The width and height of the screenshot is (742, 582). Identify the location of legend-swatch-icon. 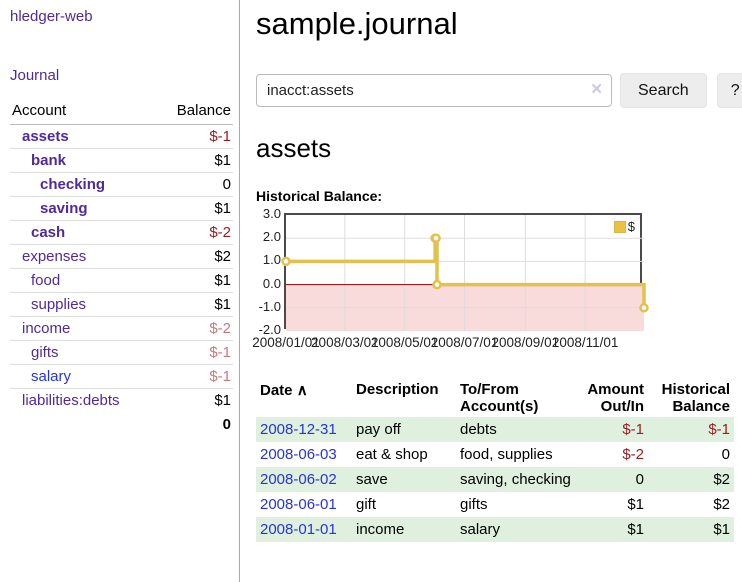
(619, 226).